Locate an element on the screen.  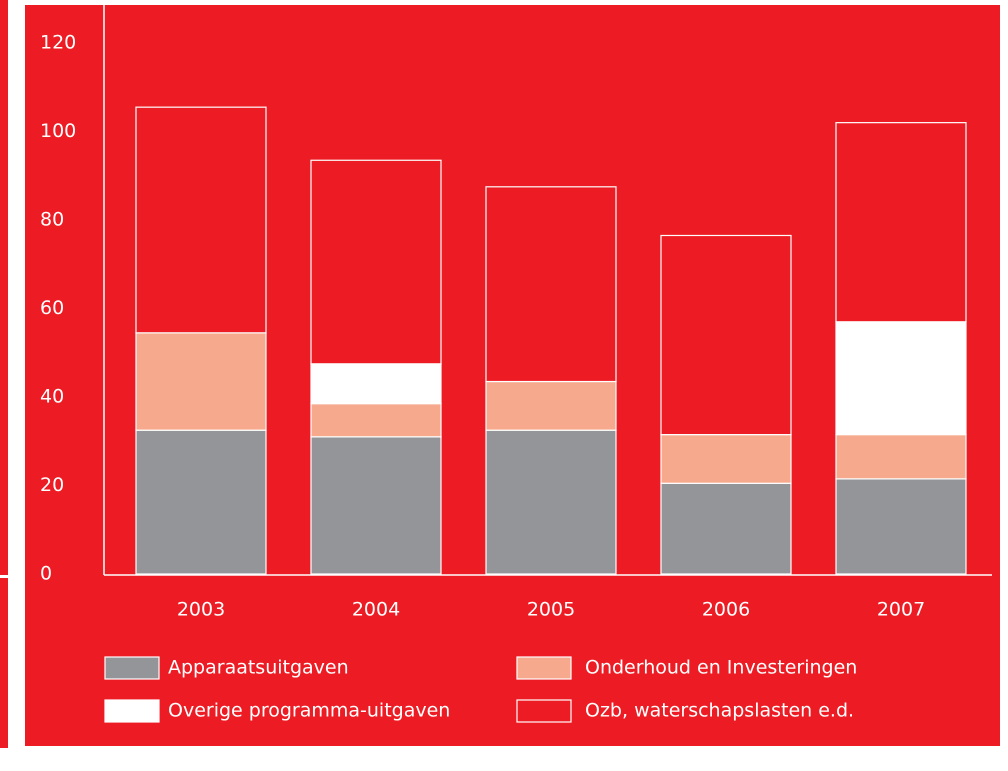
legend-label: Onderhoud en Investeringen is located at coordinates (721, 668).